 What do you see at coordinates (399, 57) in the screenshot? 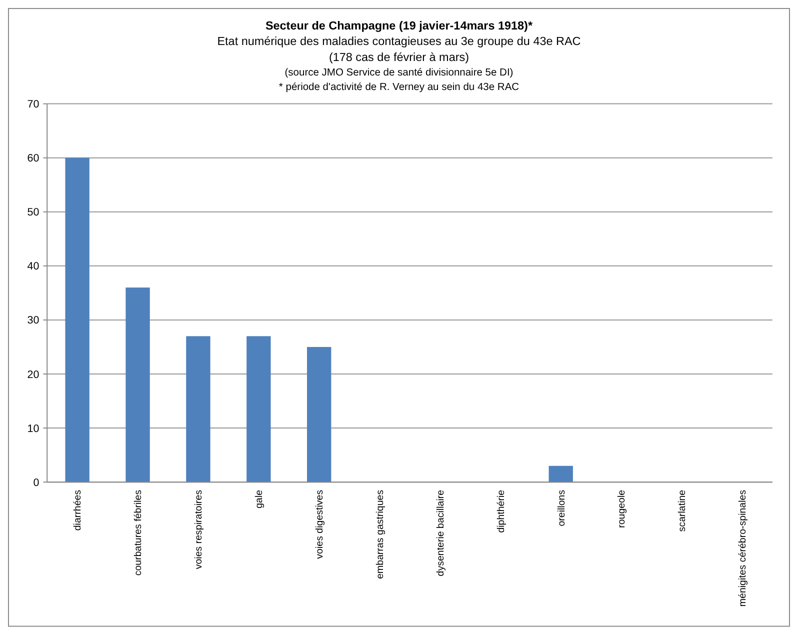
I see `text: (178 cas de février à mars)` at bounding box center [399, 57].